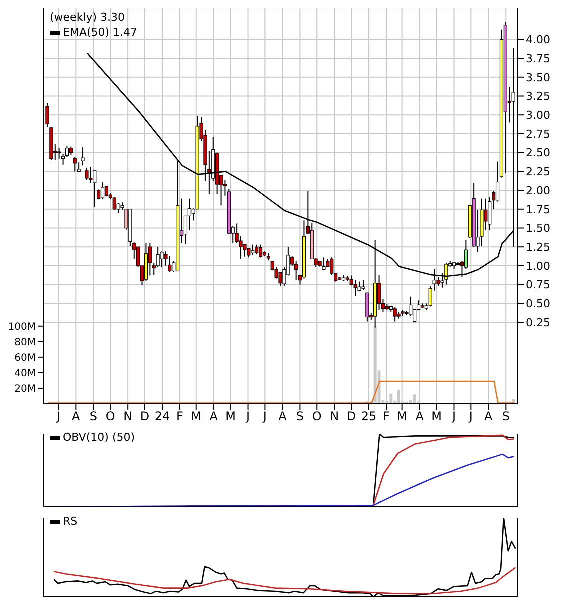 This screenshot has width=566, height=616. What do you see at coordinates (538, 59) in the screenshot?
I see `y-tick-label: 3.75` at bounding box center [538, 59].